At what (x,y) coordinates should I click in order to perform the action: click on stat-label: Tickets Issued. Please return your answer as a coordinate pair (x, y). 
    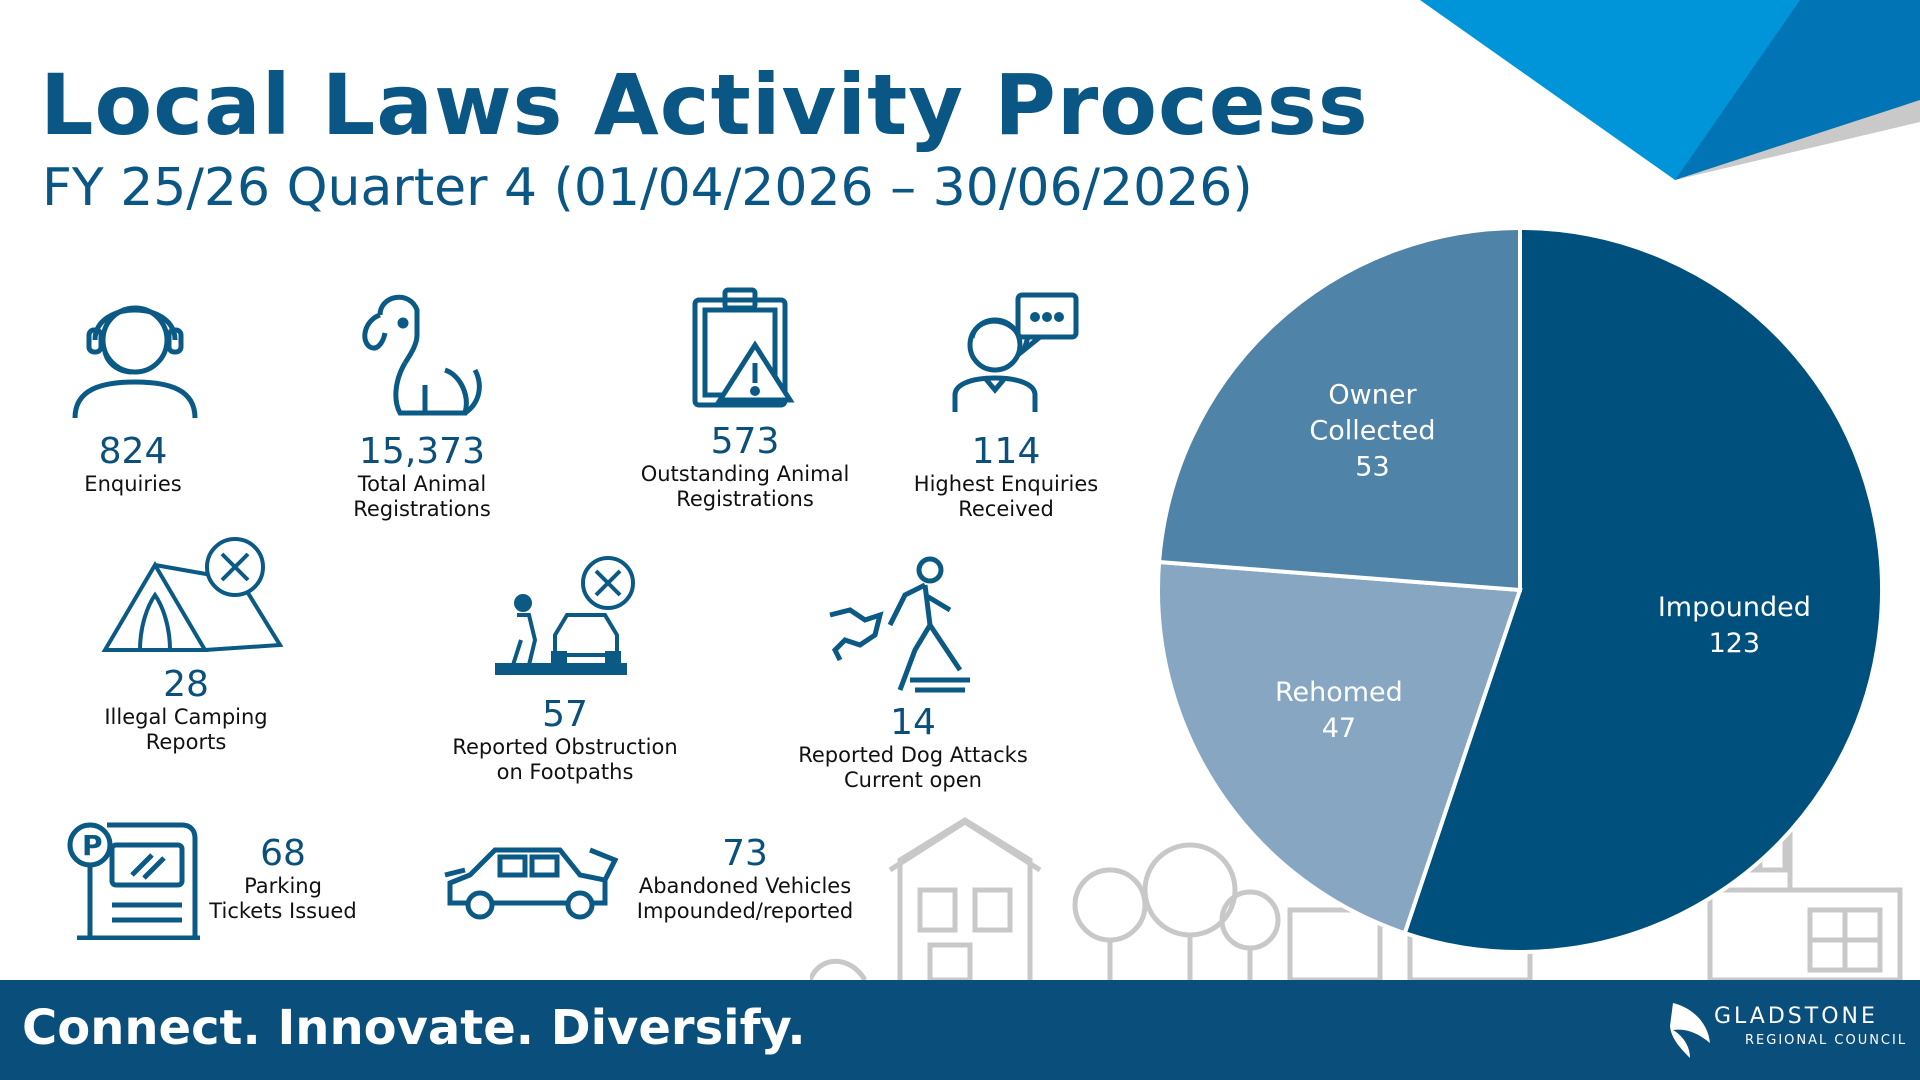
    Looking at the image, I should click on (283, 911).